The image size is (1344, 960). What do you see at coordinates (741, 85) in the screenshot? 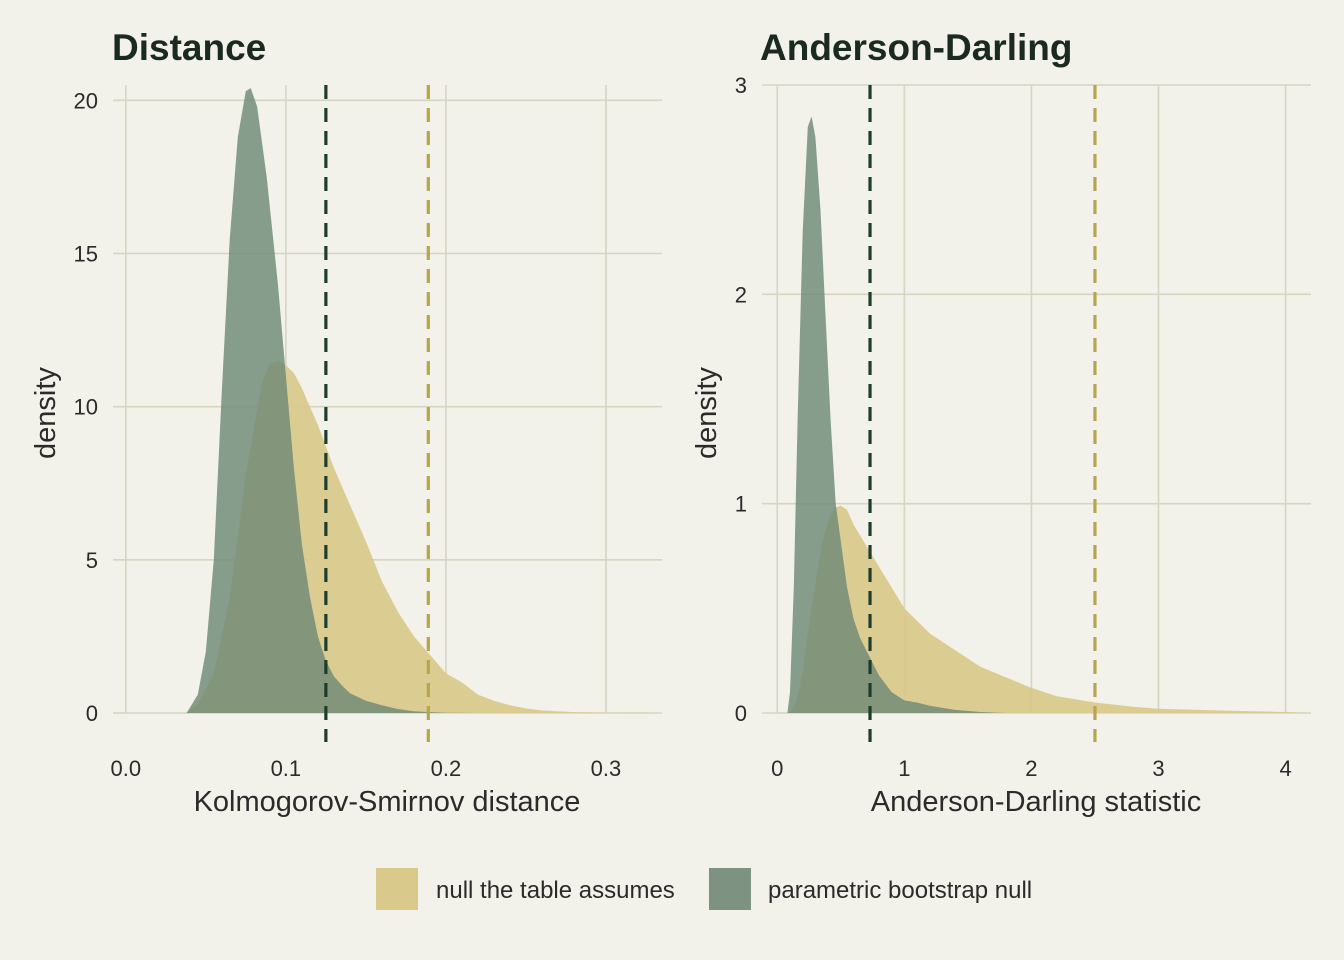
I see `y-tick-label: 3` at bounding box center [741, 85].